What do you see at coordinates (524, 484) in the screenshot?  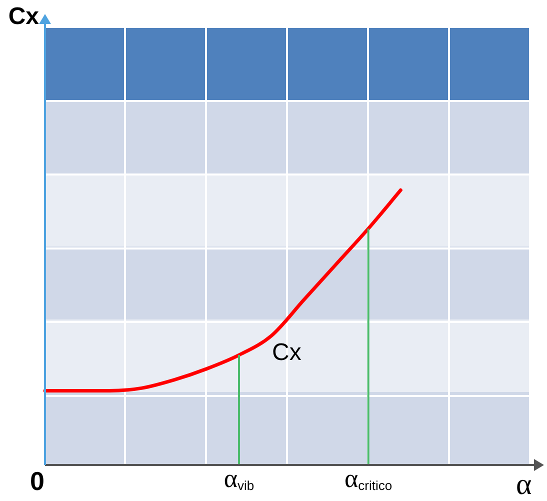 I see `x-axis-title: α` at bounding box center [524, 484].